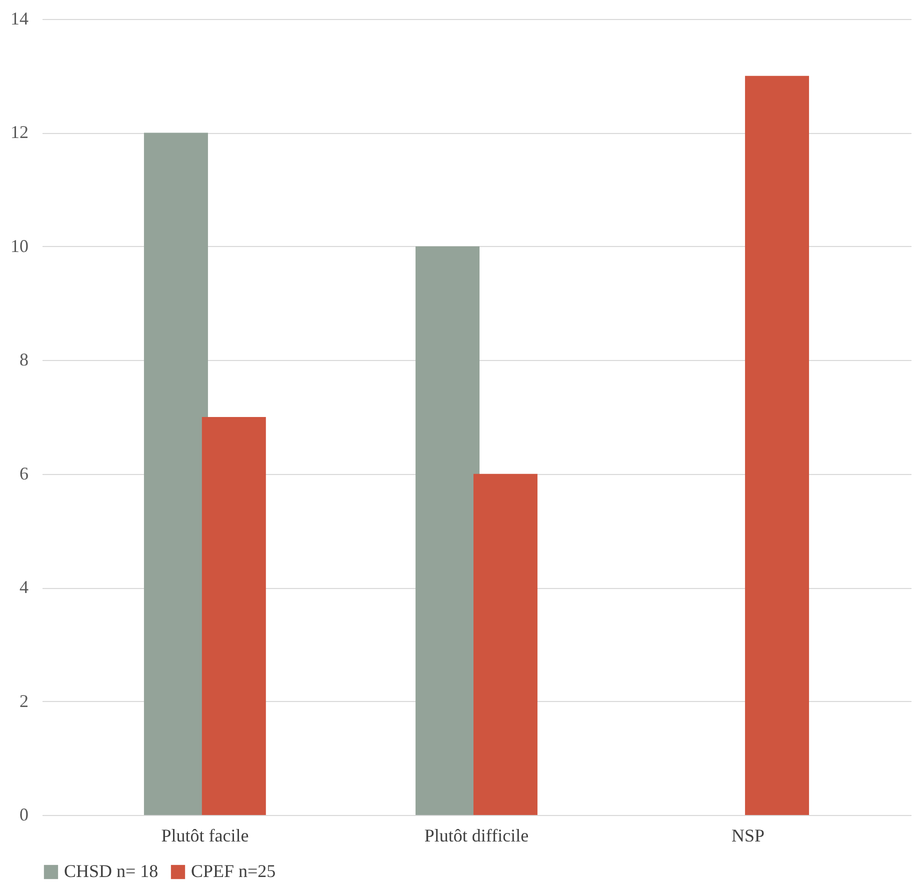 The width and height of the screenshot is (916, 886). I want to click on y-tick-label: 14, so click(19, 18).